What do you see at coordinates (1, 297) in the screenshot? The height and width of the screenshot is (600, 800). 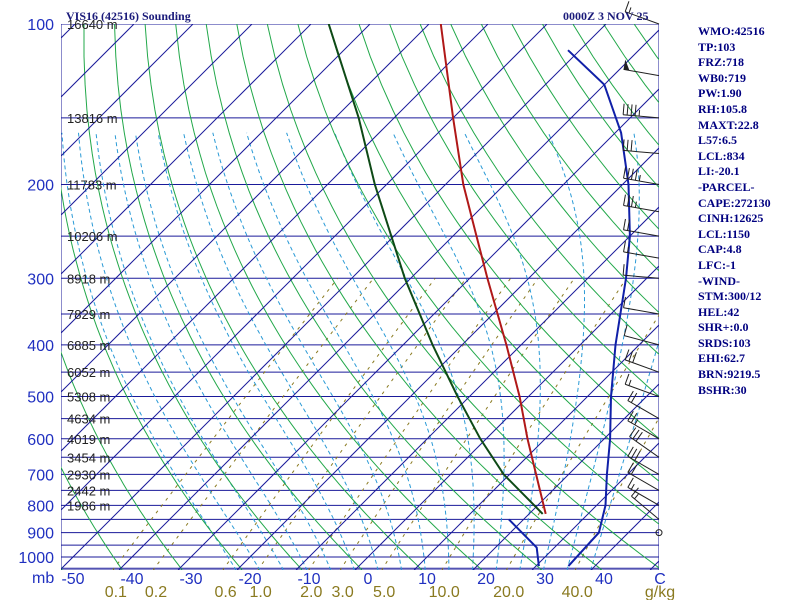 I see `dry-adiabat-line` at bounding box center [1, 297].